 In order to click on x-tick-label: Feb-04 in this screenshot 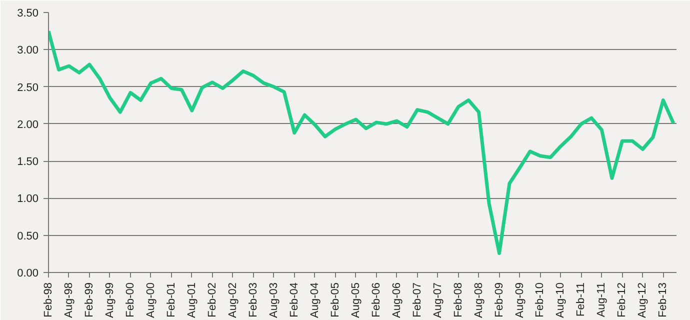, I will do `click(294, 300)`.